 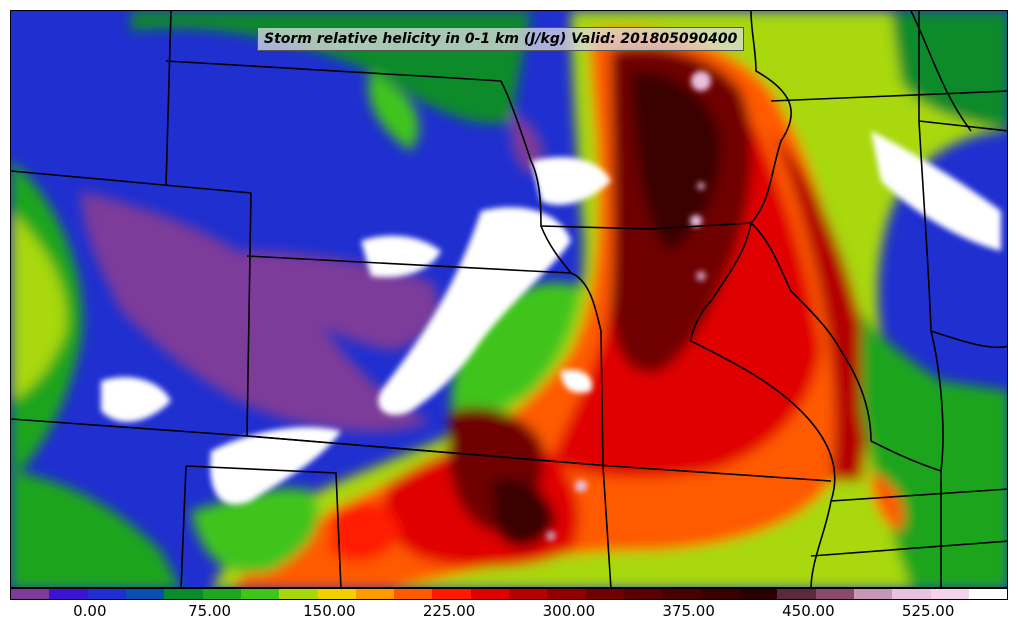 What do you see at coordinates (329, 611) in the screenshot?
I see `colorbar-tick-label: 150.00` at bounding box center [329, 611].